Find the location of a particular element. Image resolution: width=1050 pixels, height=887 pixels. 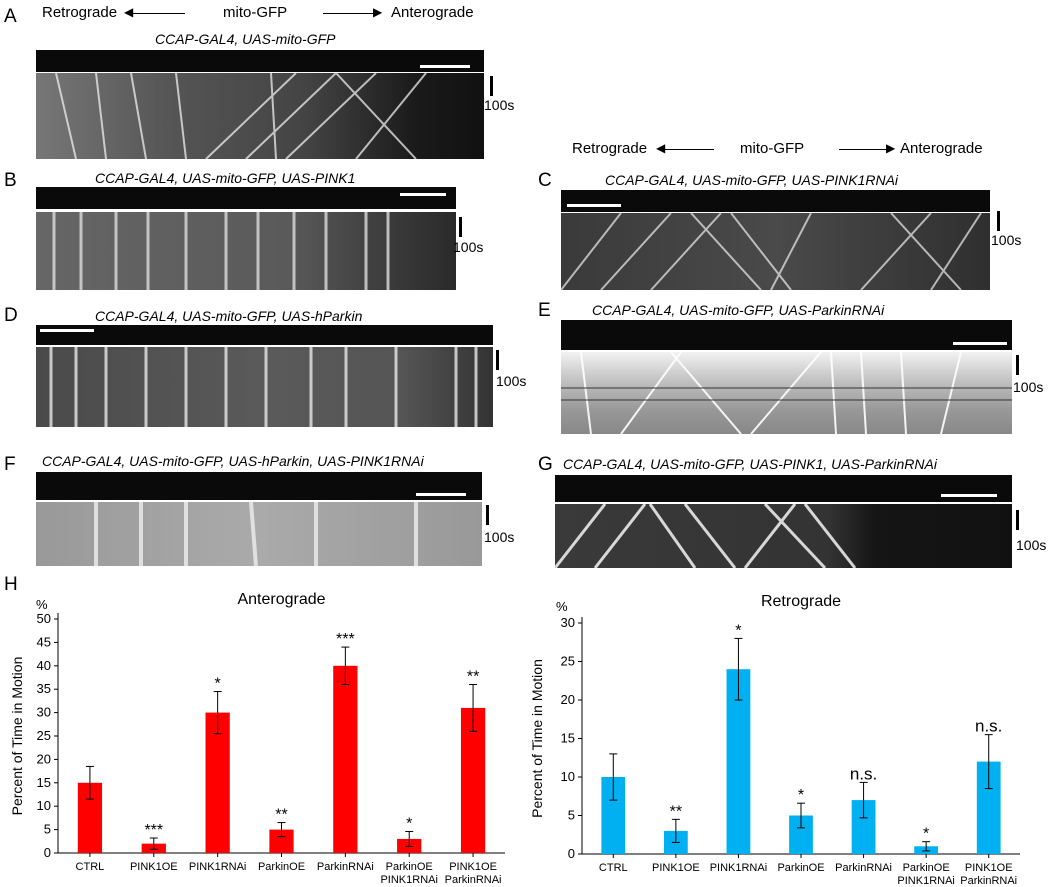

genotype-e: CCAP-GAL4, UAS-mito-GFP, UAS-ParkinRNAi is located at coordinates (738, 310).